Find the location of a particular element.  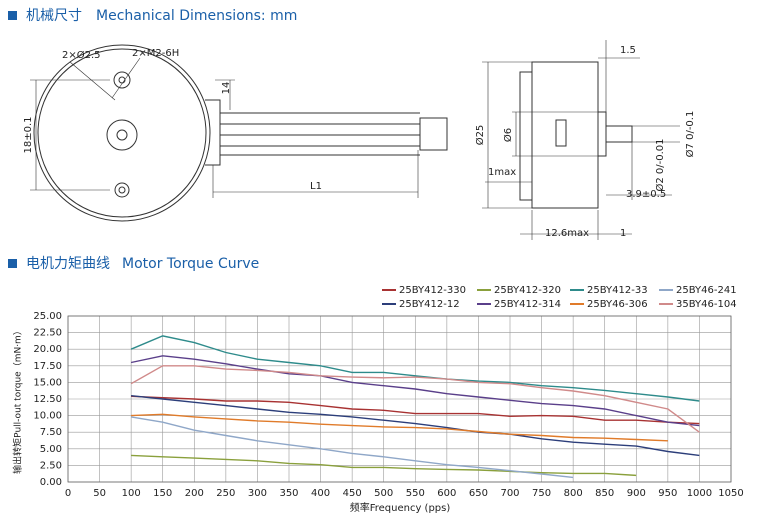

x-tick-label: 700 is located at coordinates (509, 493).